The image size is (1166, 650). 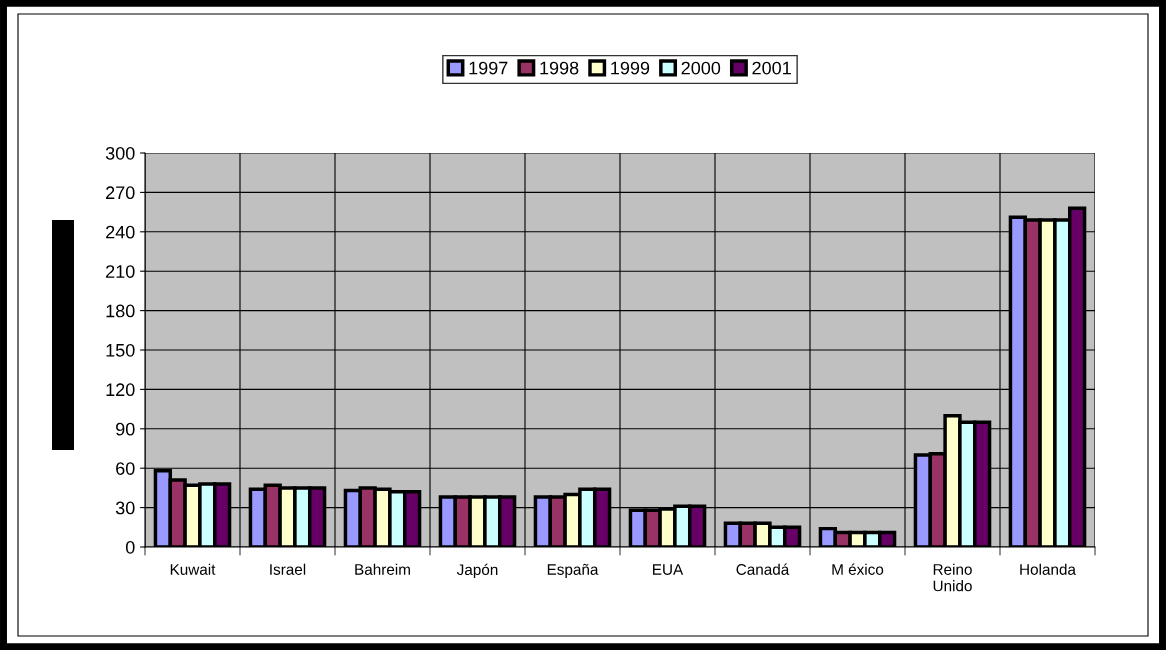 What do you see at coordinates (858, 569) in the screenshot?
I see `x-tick-label: M éxico` at bounding box center [858, 569].